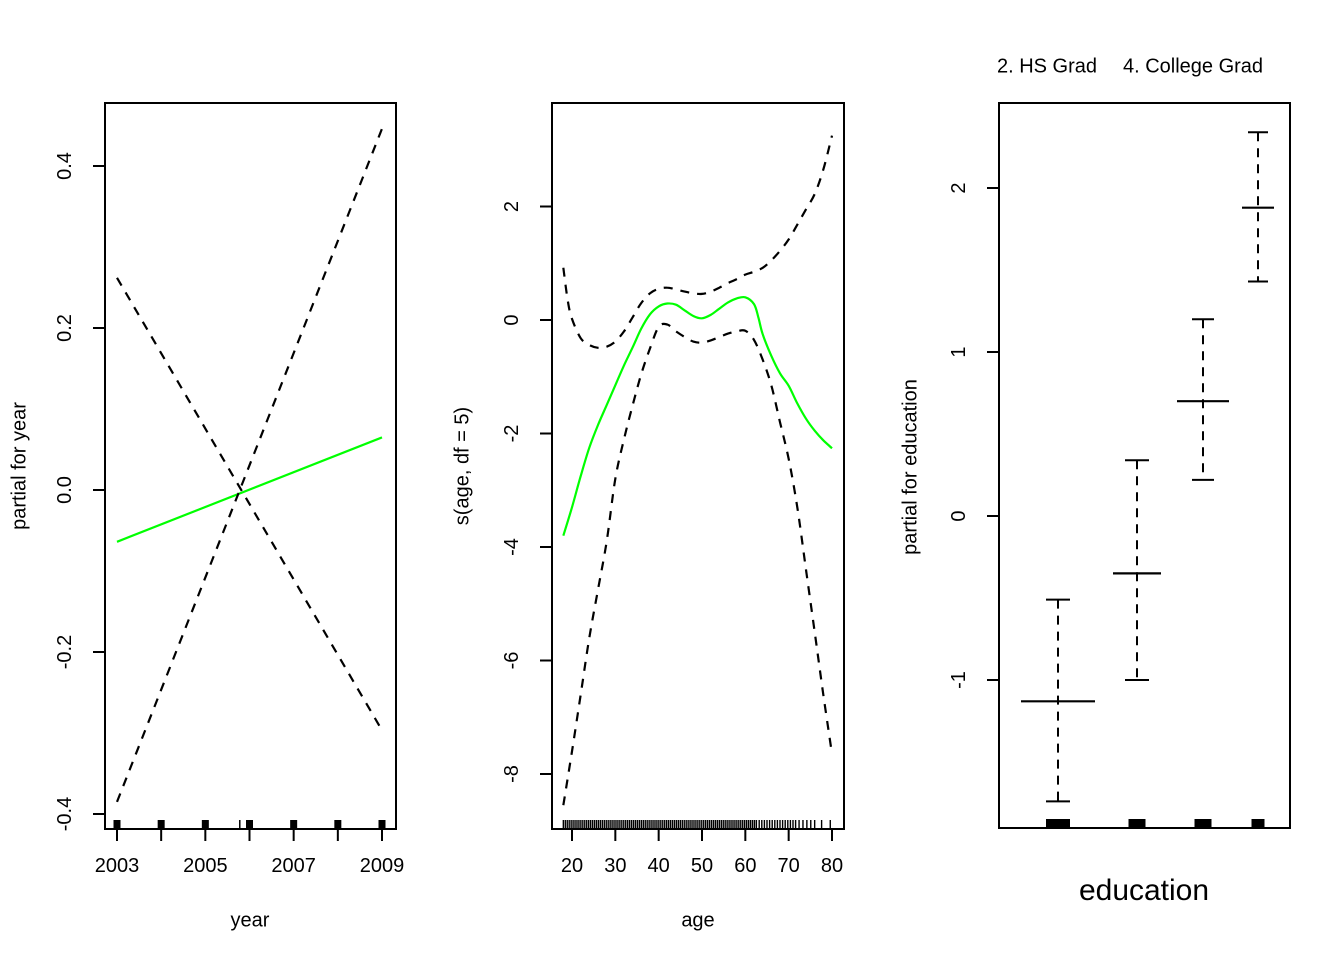 The width and height of the screenshot is (1344, 960). I want to click on x-tick-label: 2005, so click(205, 866).